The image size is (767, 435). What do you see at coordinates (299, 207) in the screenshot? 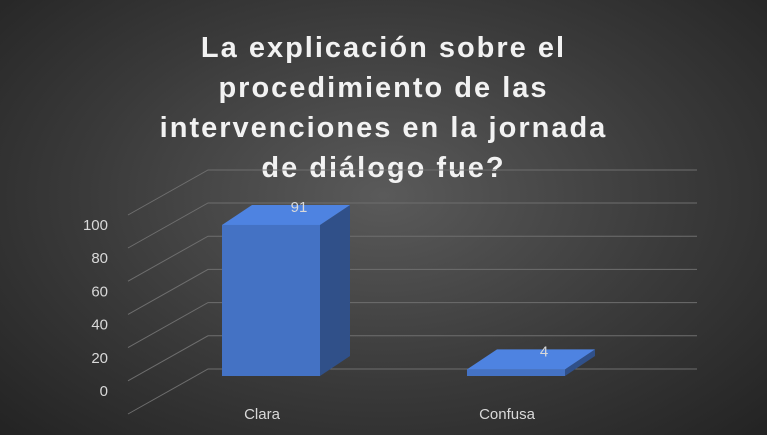
I see `value-label: 91` at bounding box center [299, 207].